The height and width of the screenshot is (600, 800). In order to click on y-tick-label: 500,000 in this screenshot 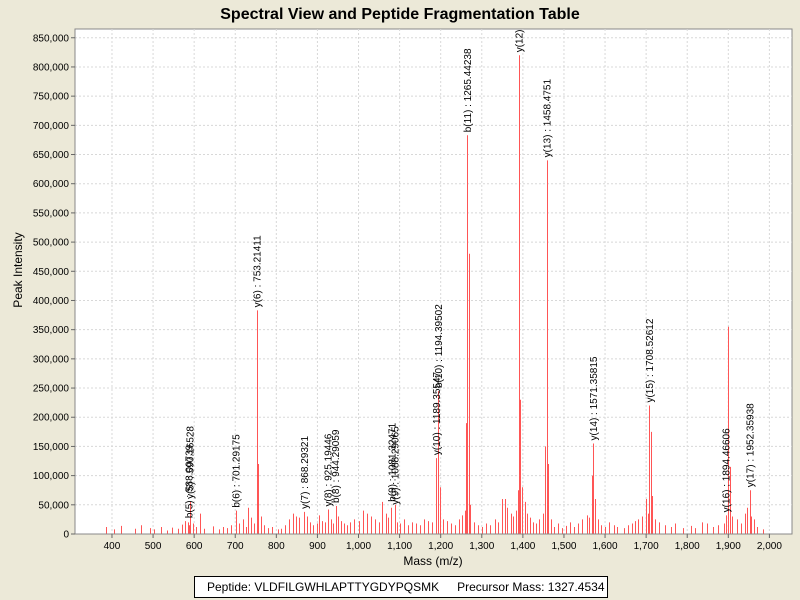, I will do `click(51, 243)`.